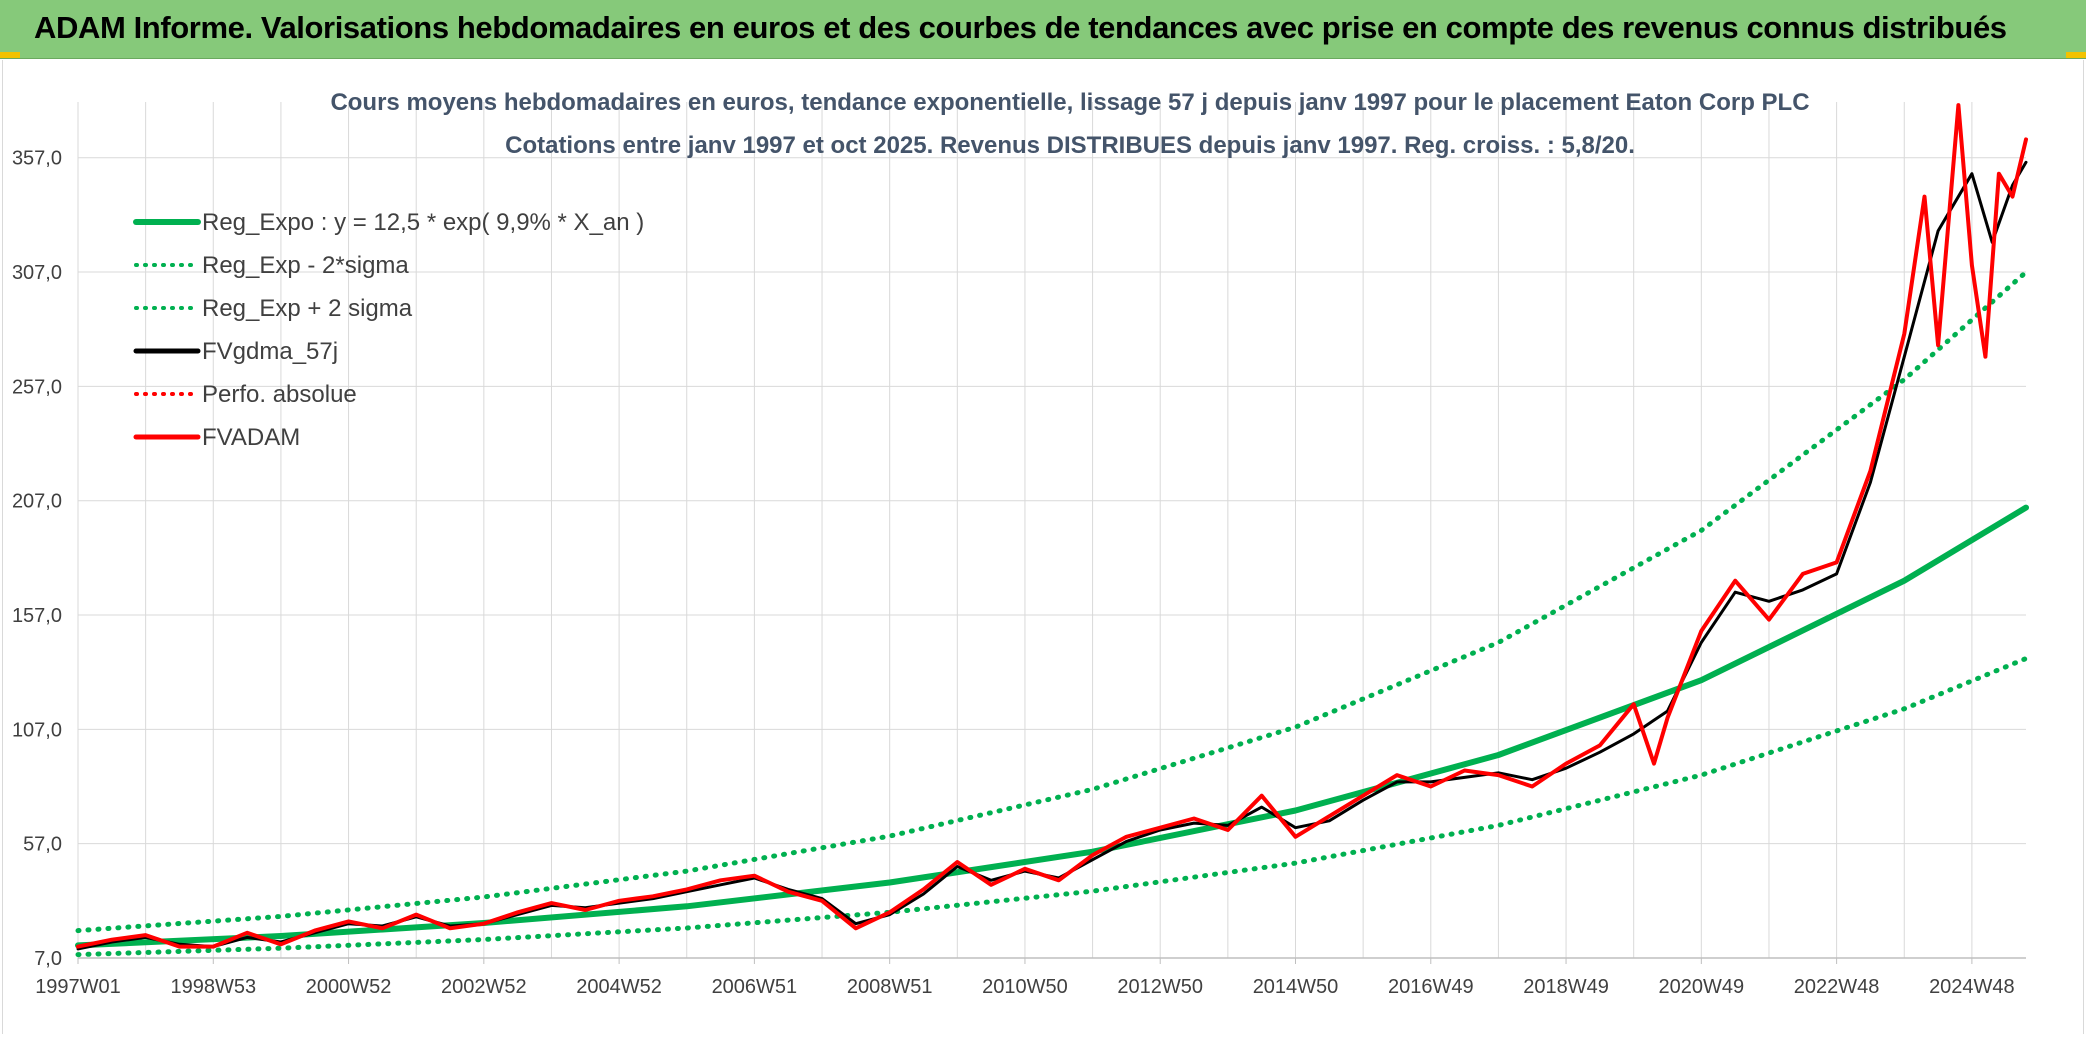  I want to click on corner-accent-left, so click(10, 55).